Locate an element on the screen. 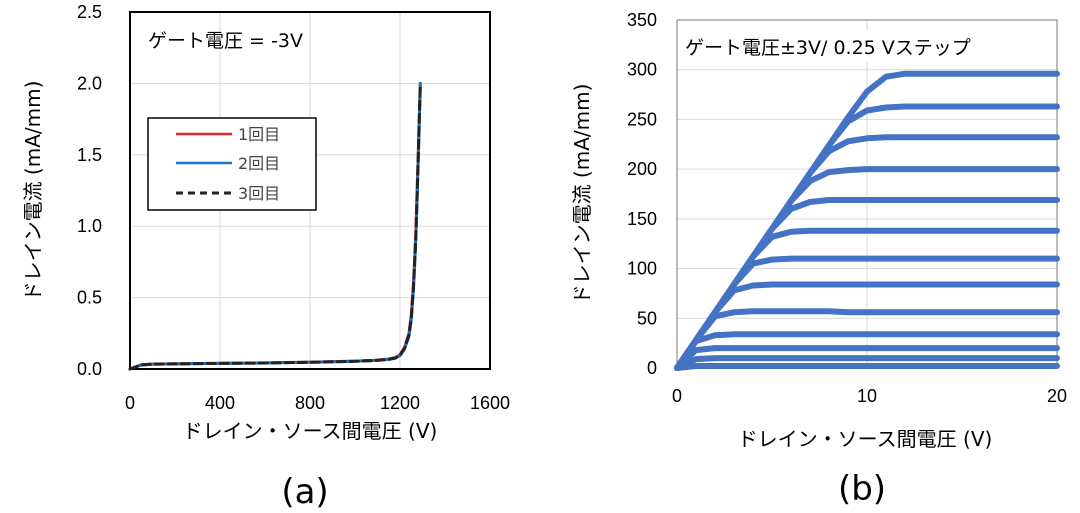 The height and width of the screenshot is (513, 1080). y-tick-label: 2.5 is located at coordinates (89, 12).